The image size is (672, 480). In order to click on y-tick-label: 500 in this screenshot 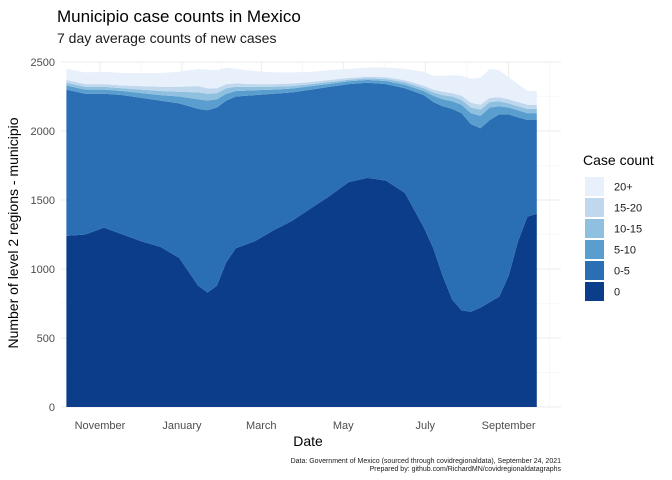, I will do `click(46, 339)`.